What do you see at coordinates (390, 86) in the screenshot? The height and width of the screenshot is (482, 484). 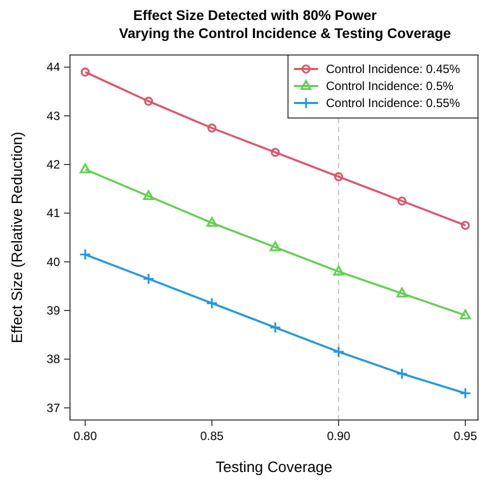 I see `legend-label: Control Incidence: 0.5%` at bounding box center [390, 86].